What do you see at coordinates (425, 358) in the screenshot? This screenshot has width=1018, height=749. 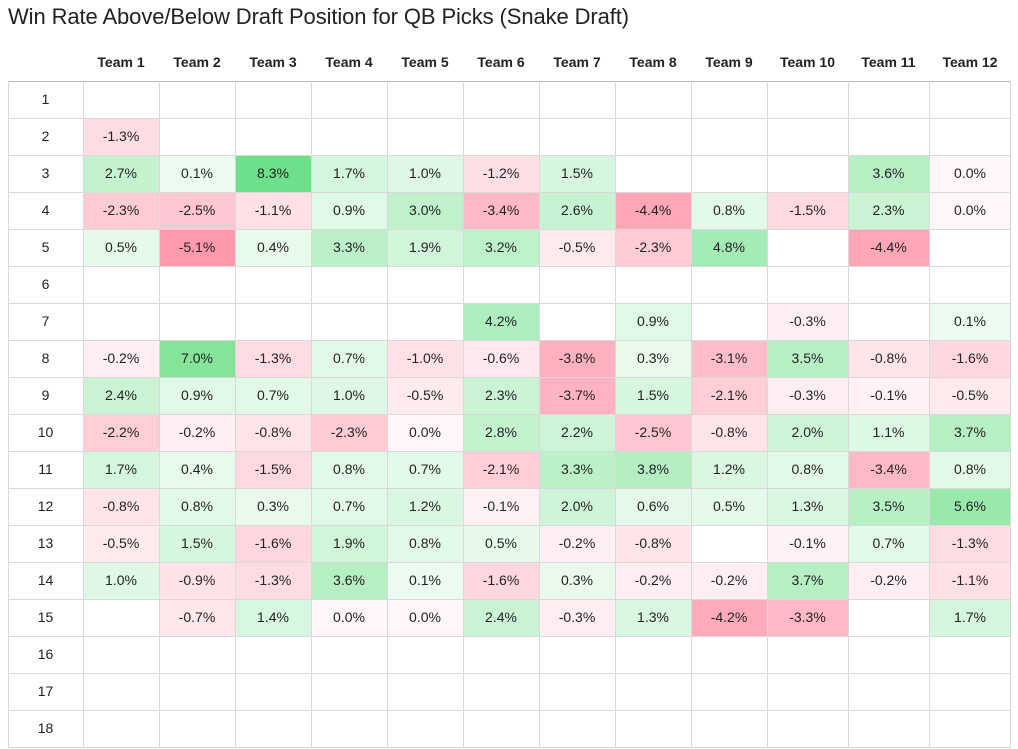 I see `heatmap-cell: -1.0%` at bounding box center [425, 358].